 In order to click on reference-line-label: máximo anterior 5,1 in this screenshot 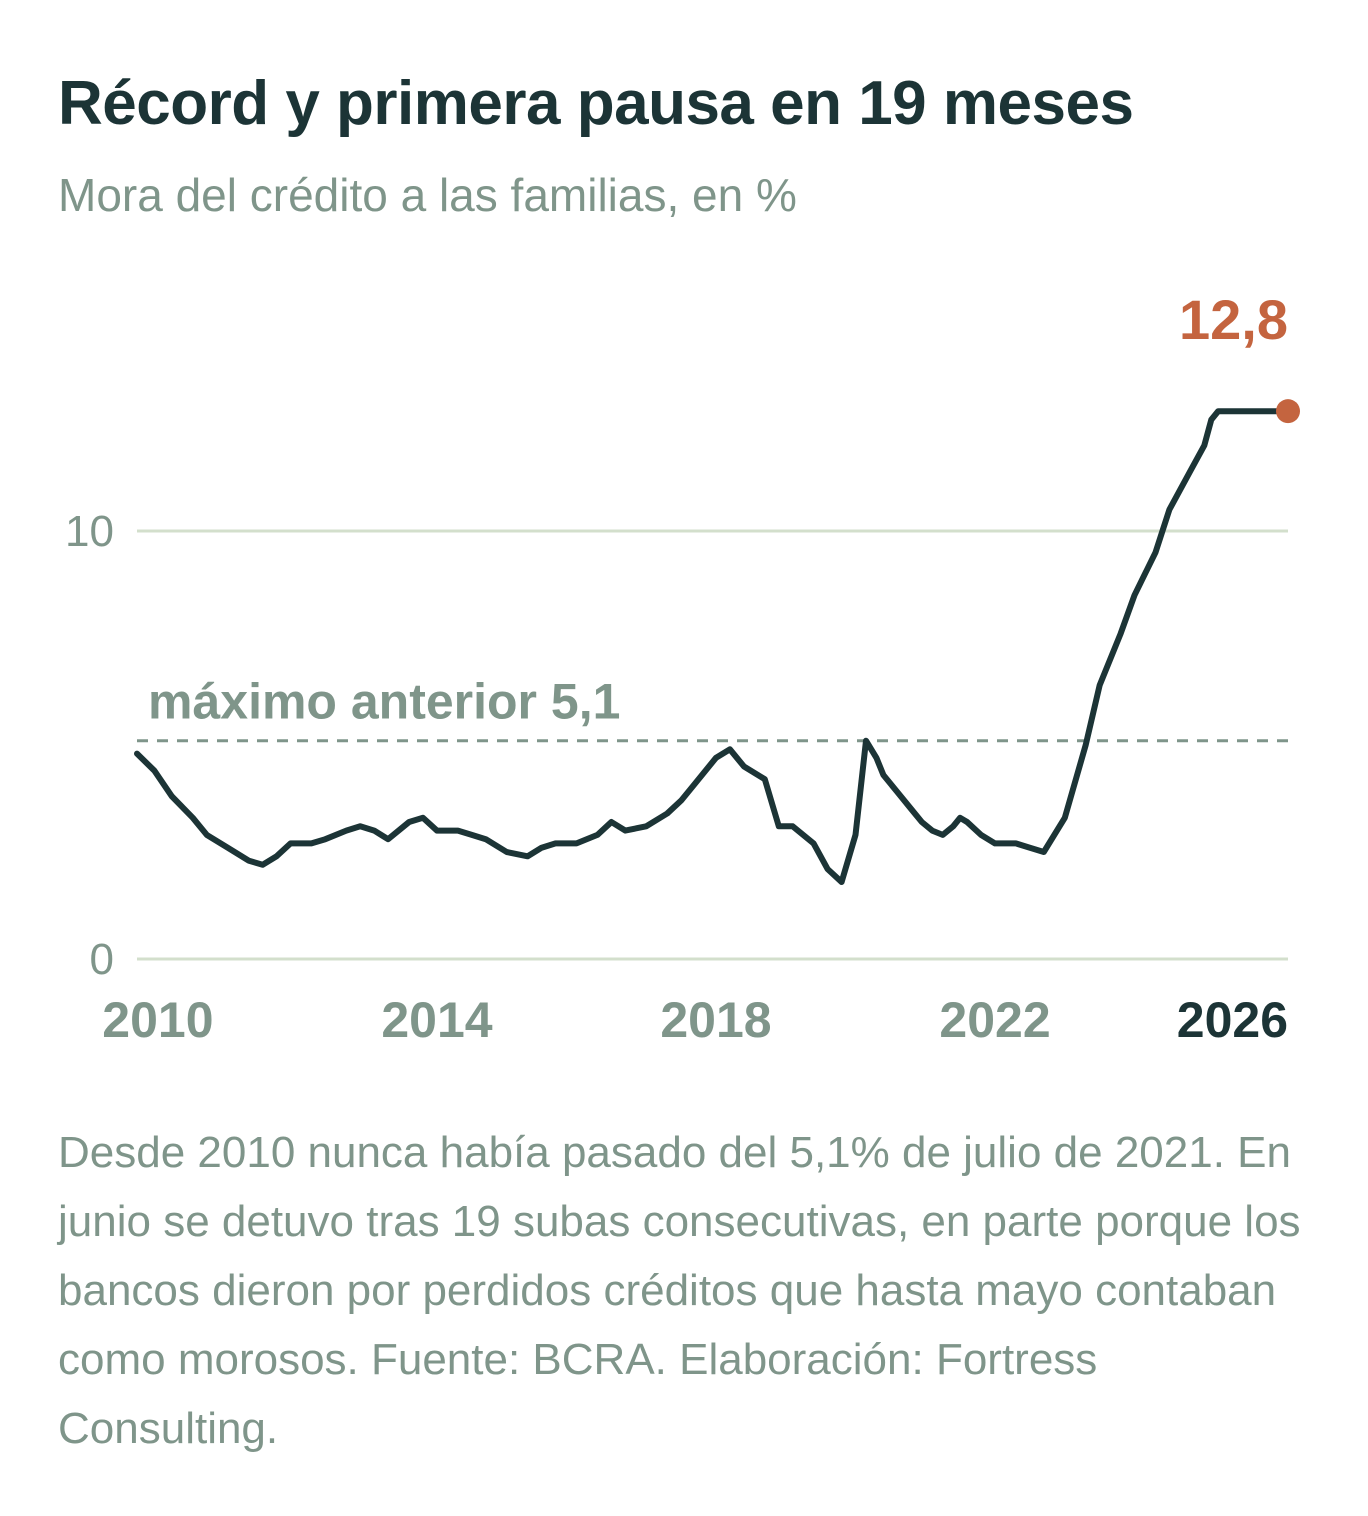, I will do `click(384, 702)`.